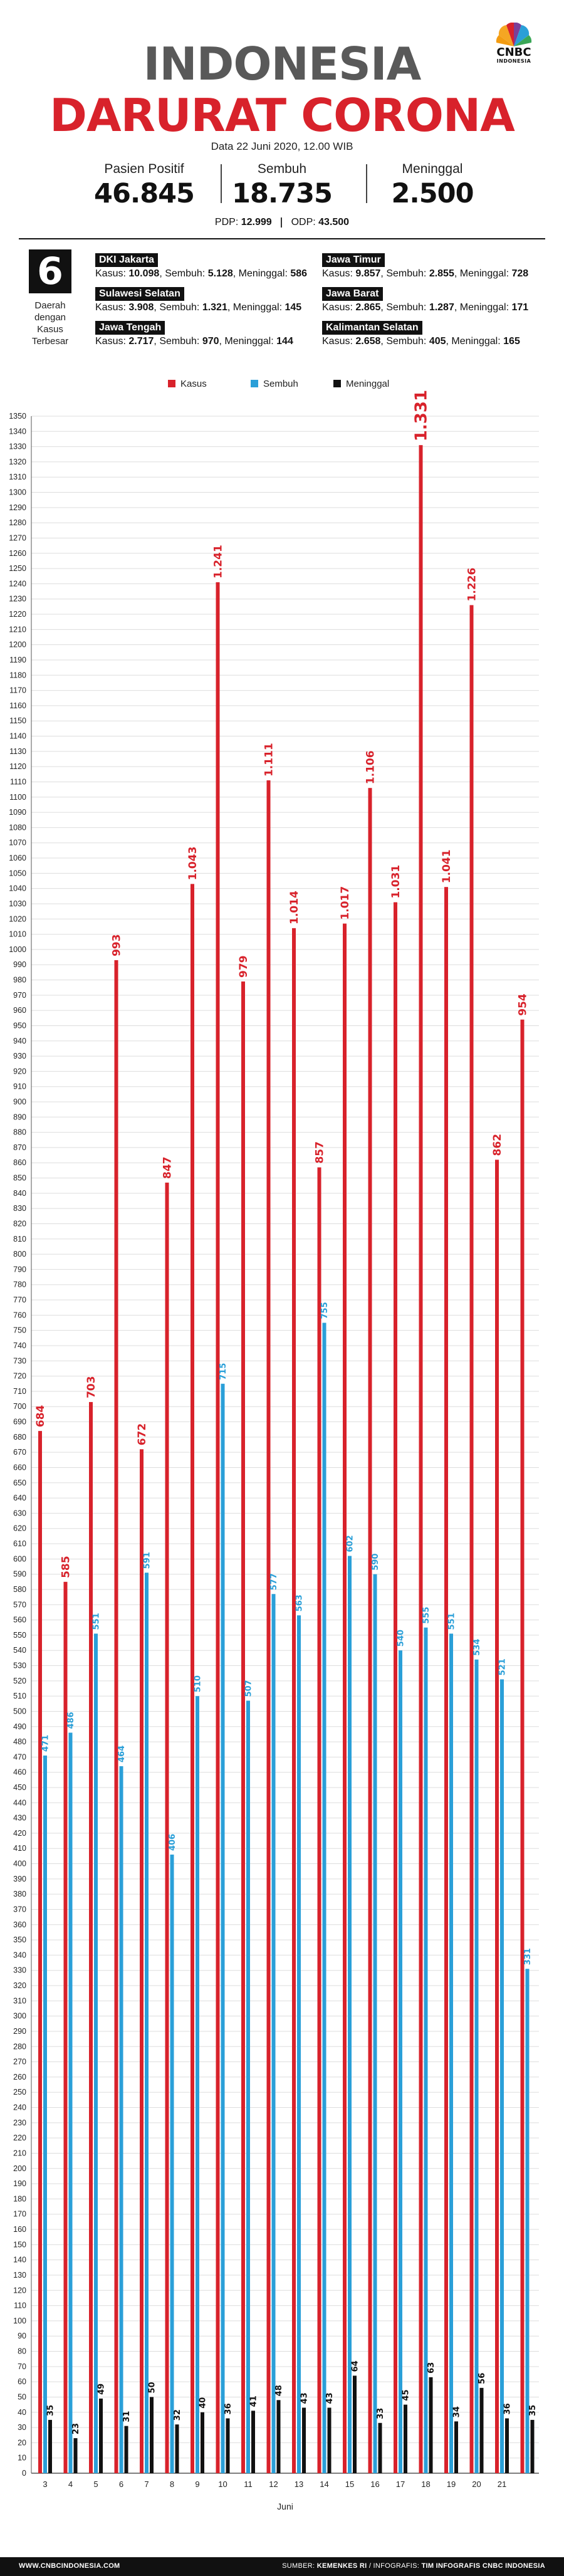 This screenshot has height=2576, width=564. I want to click on province-kasus-value: 2.865, so click(368, 307).